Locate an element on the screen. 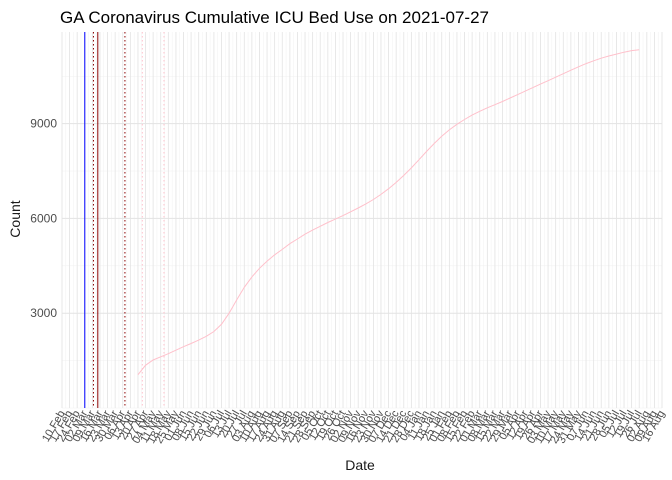  y-tick-label: 9000 is located at coordinates (43, 124).